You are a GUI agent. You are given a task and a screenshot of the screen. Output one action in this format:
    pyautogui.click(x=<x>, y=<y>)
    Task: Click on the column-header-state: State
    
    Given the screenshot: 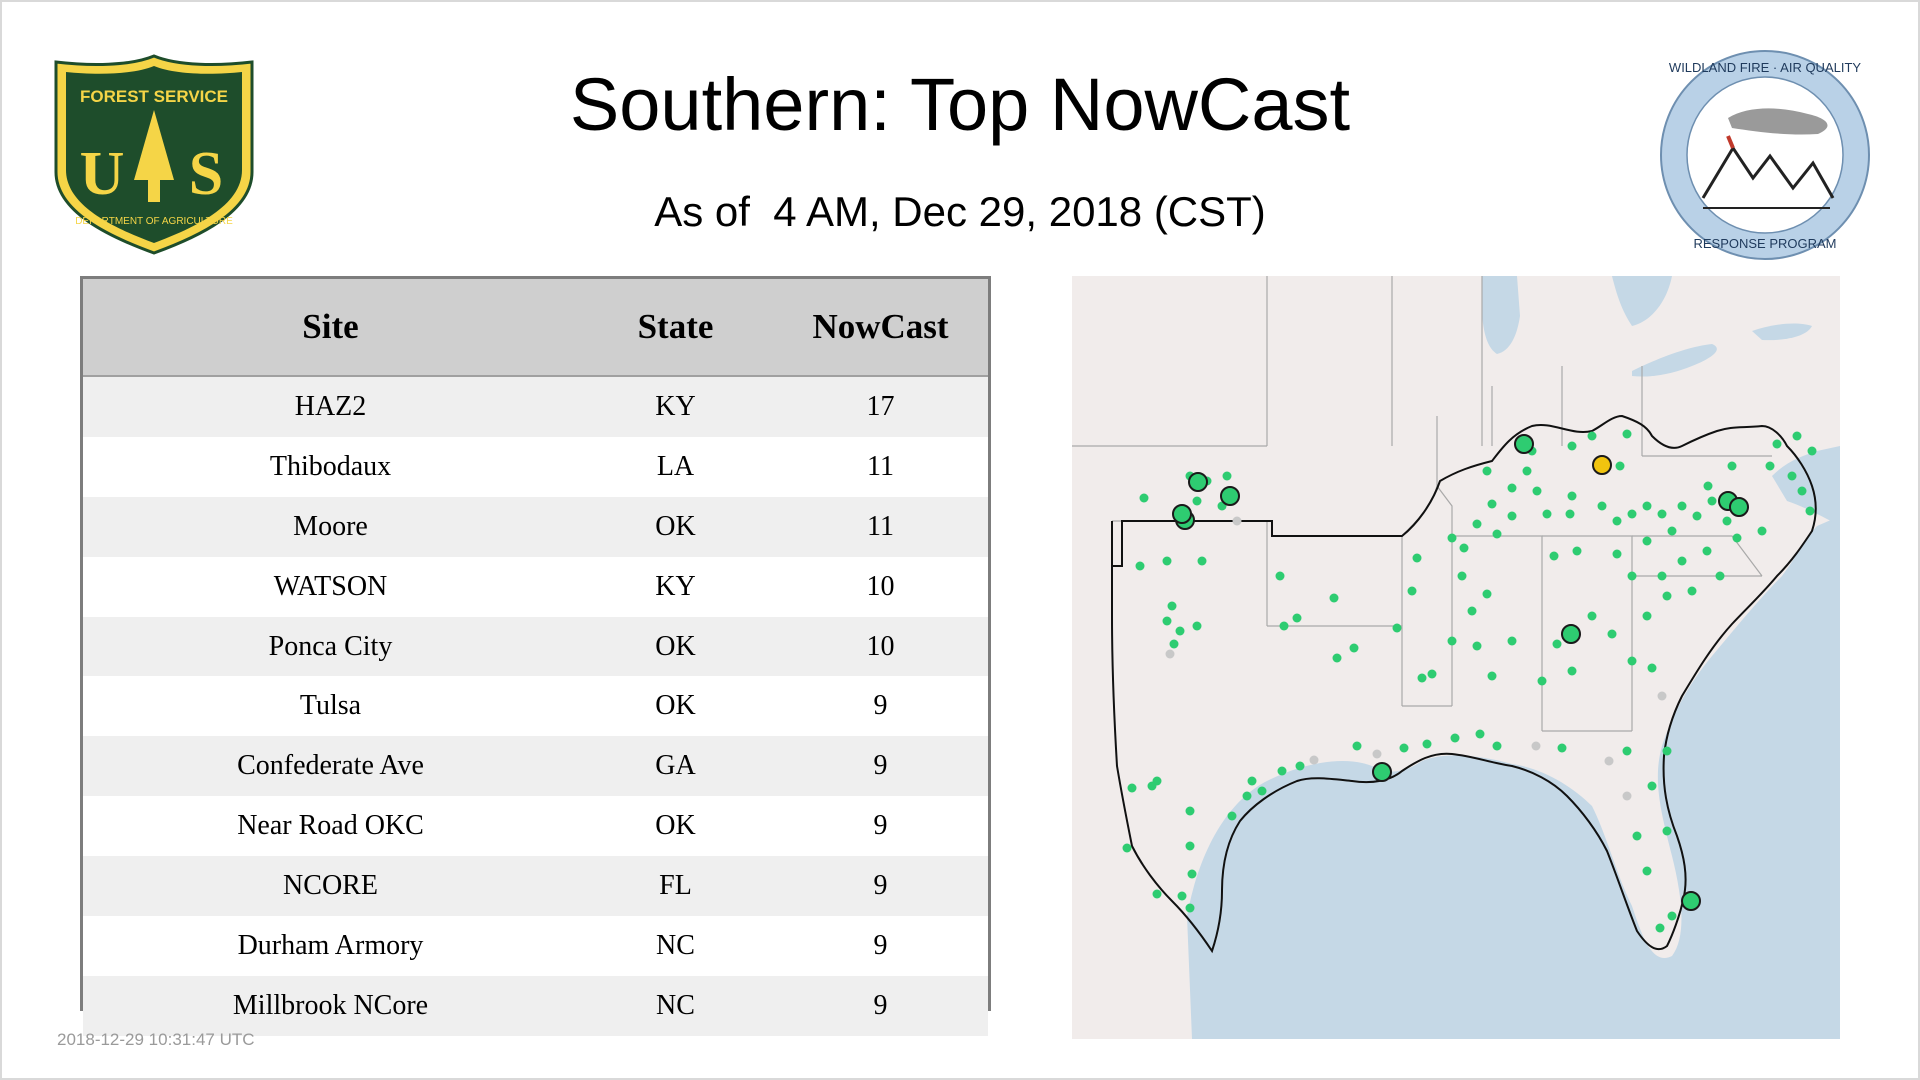 What is the action you would take?
    pyautogui.click(x=675, y=328)
    